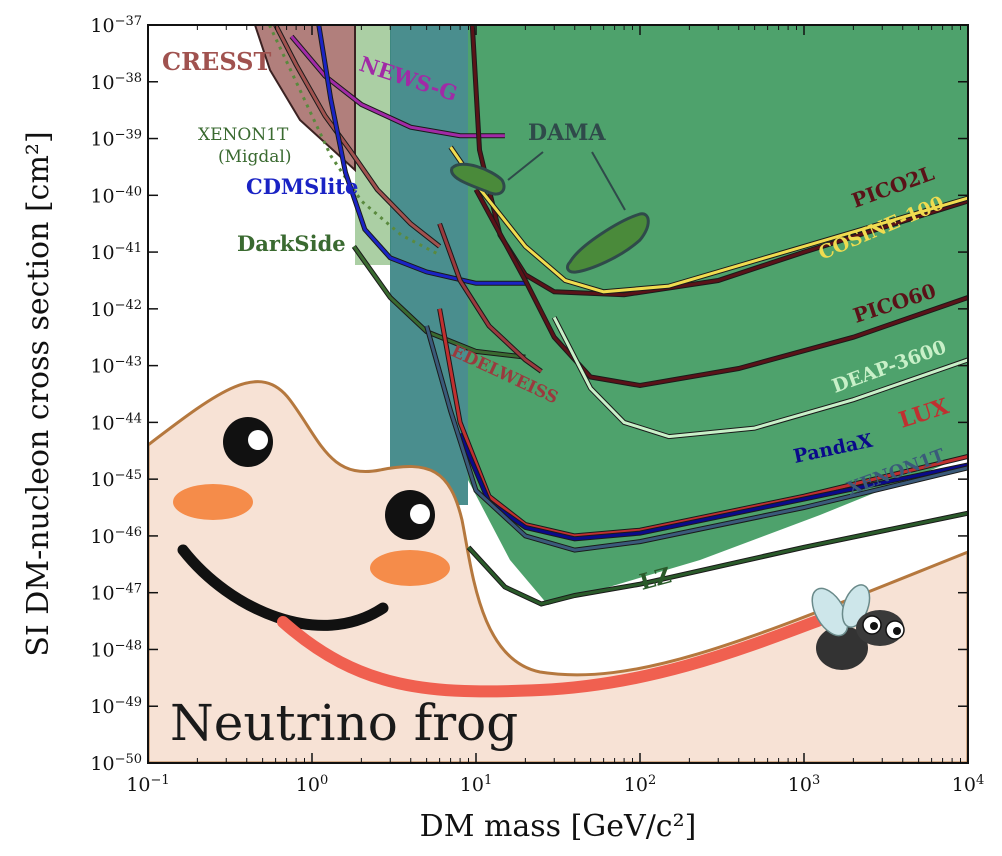 The width and height of the screenshot is (1002, 856). I want to click on frog-left-eye, so click(248, 442).